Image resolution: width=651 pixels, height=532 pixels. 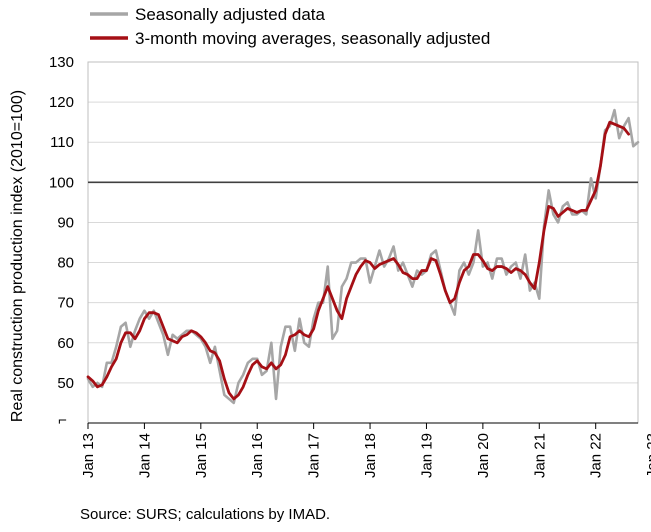 I want to click on y-tick-label-130: 130, so click(x=61, y=62).